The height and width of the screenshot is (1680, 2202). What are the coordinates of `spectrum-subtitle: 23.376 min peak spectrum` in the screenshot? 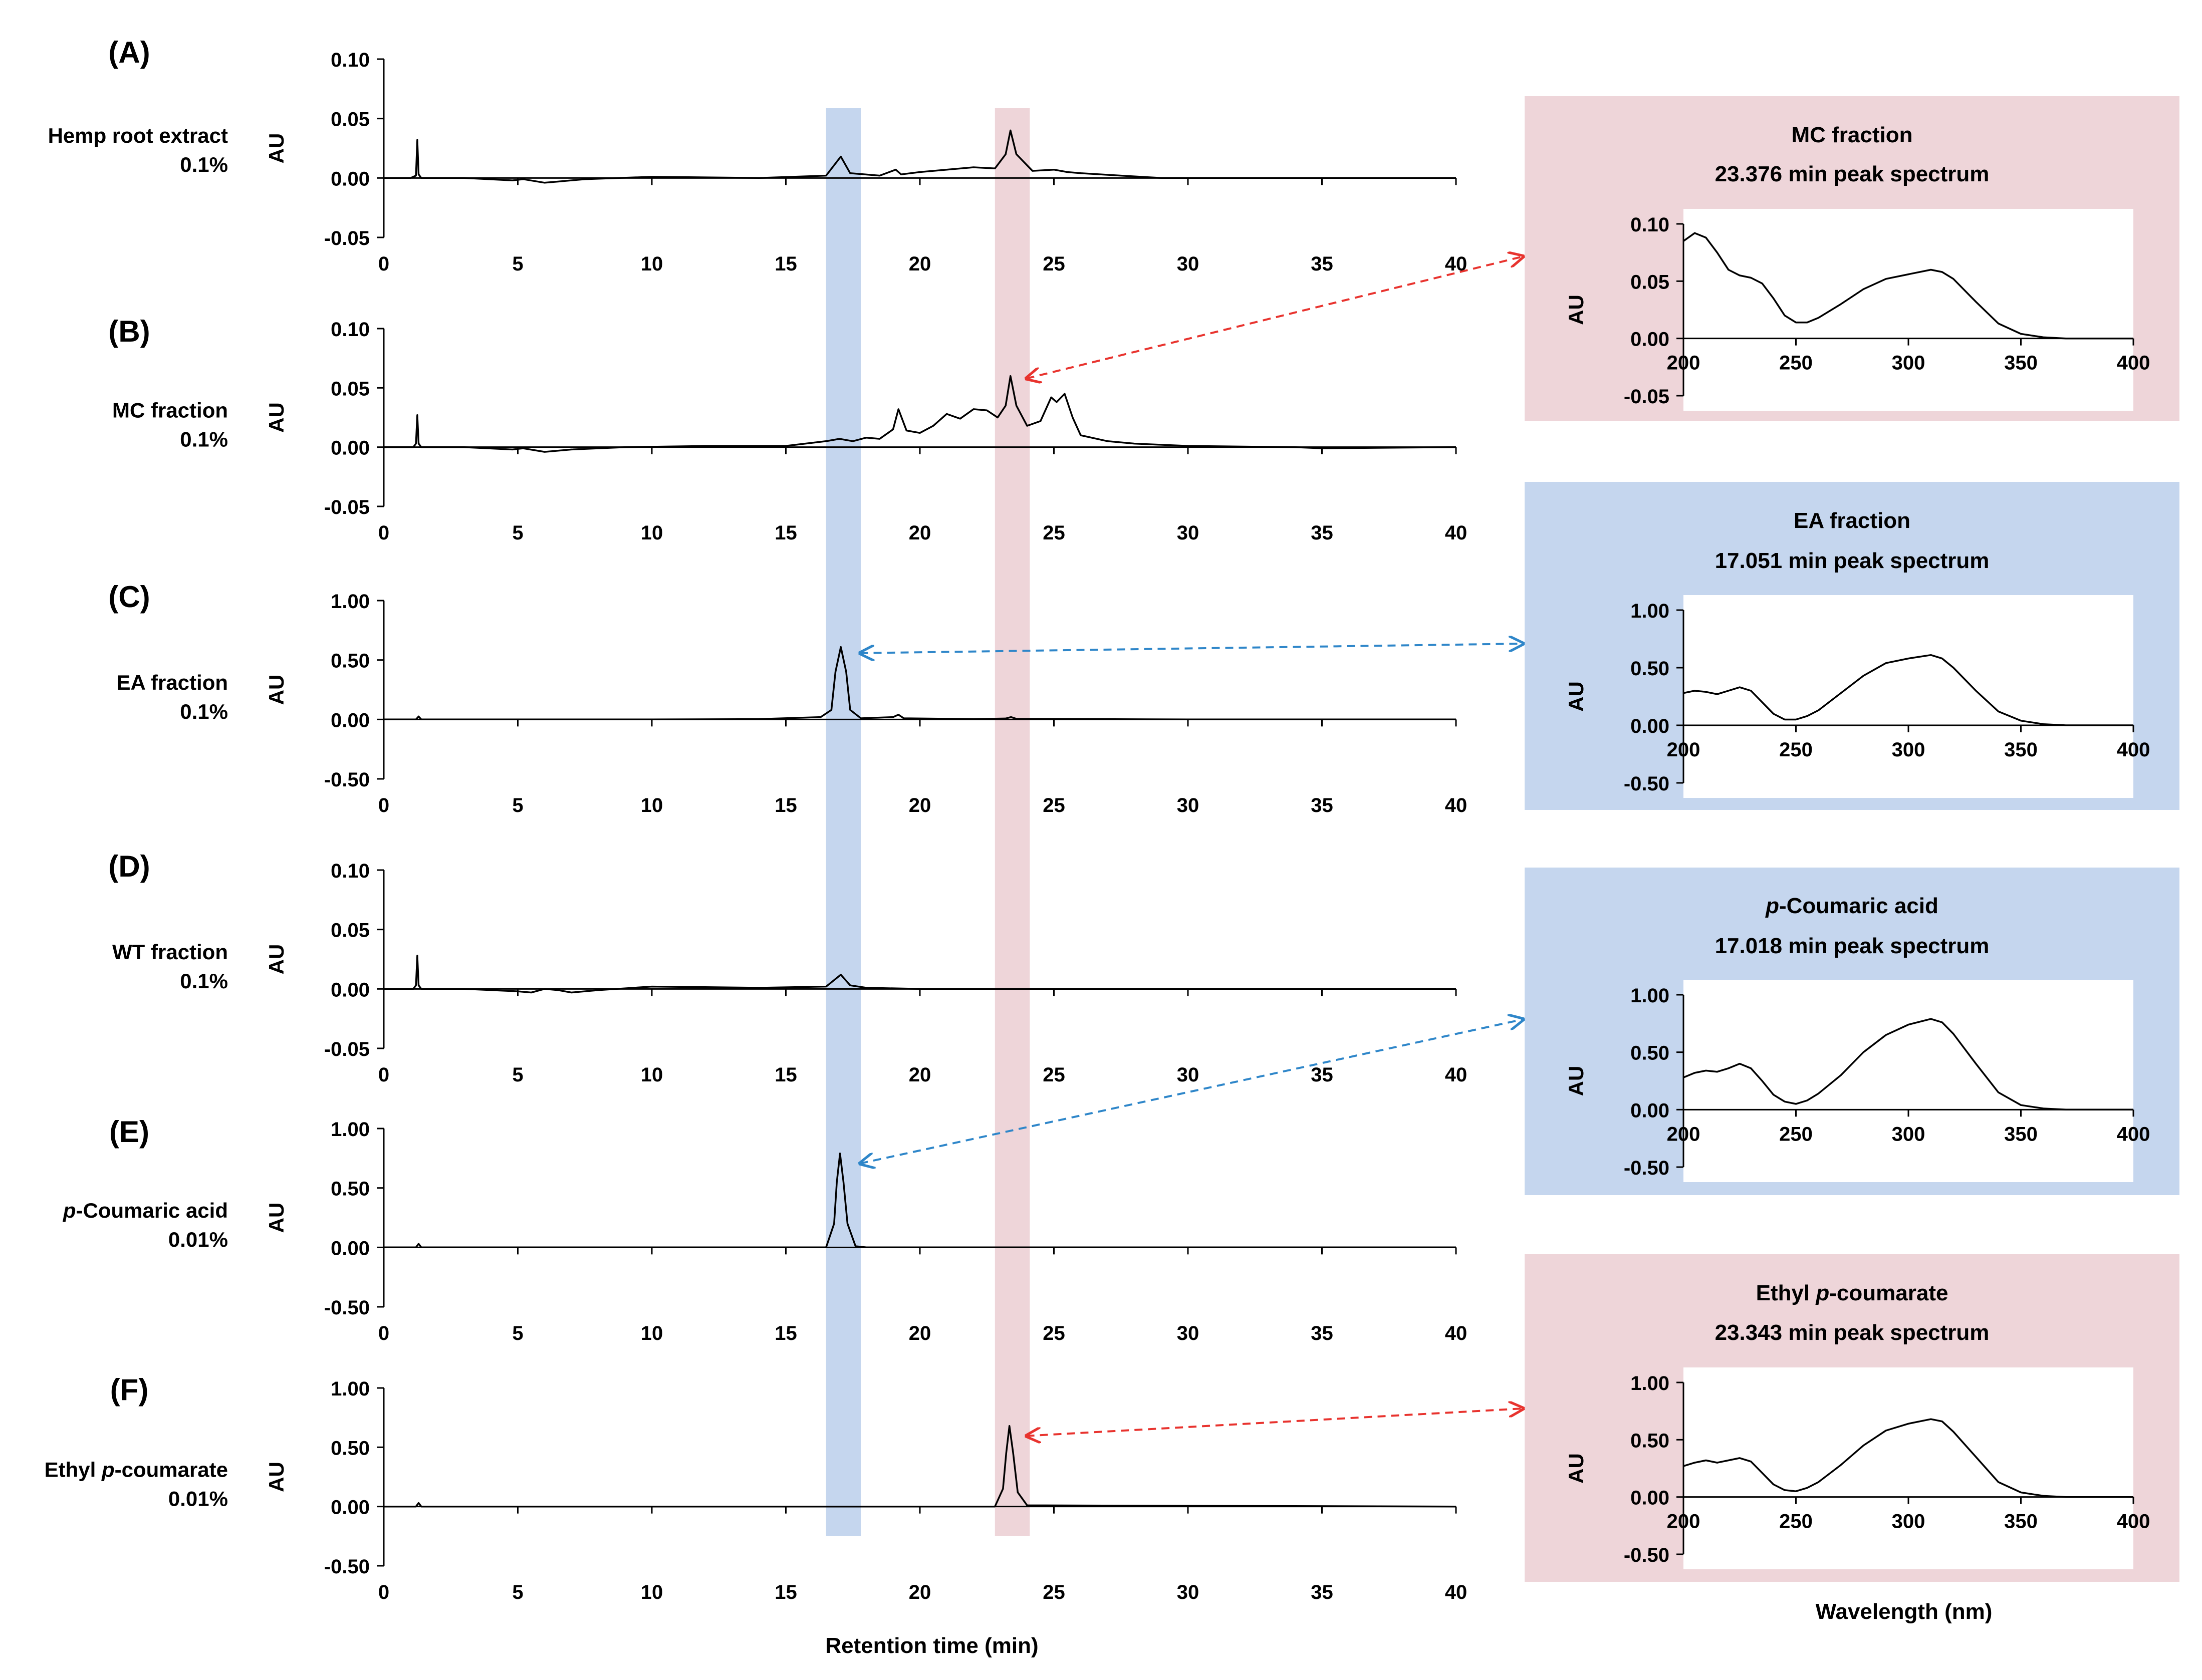 It's located at (1852, 174).